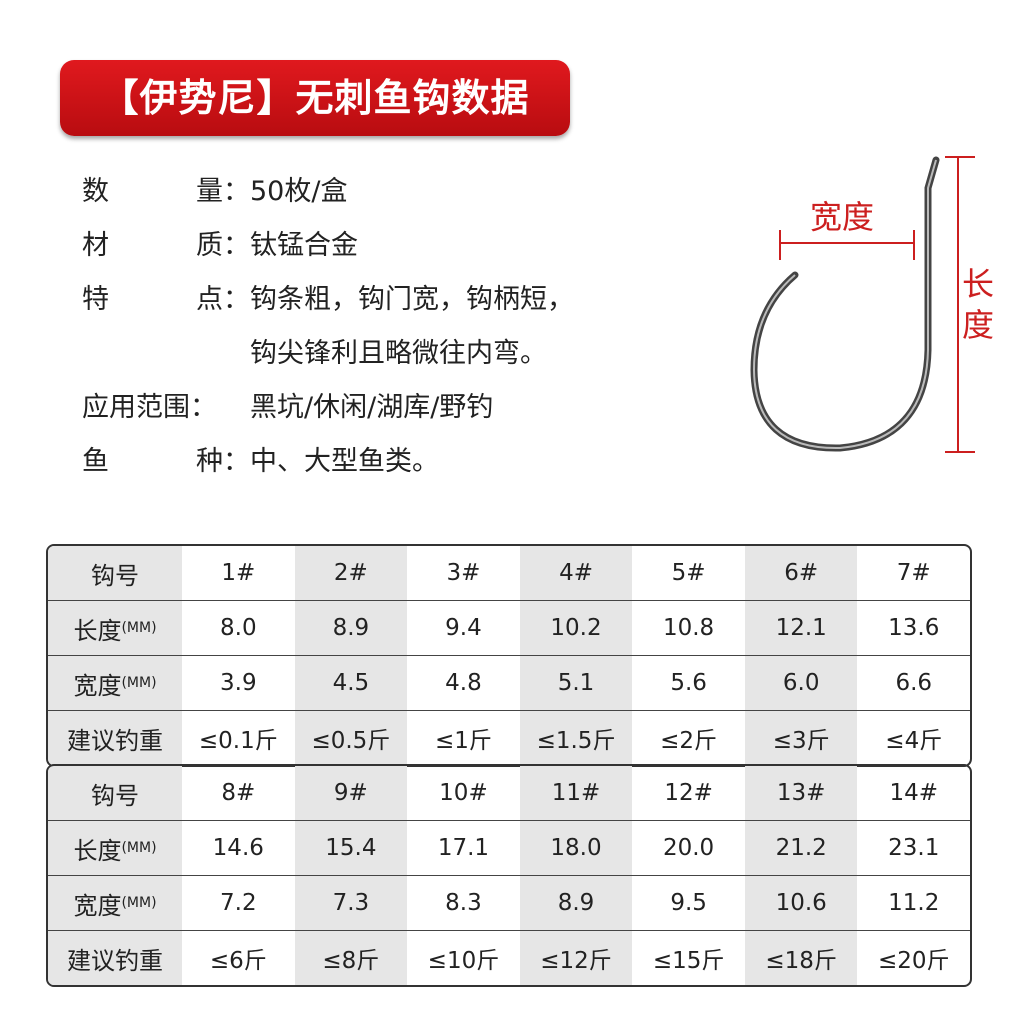  I want to click on table-cell: 3.9, so click(238, 683).